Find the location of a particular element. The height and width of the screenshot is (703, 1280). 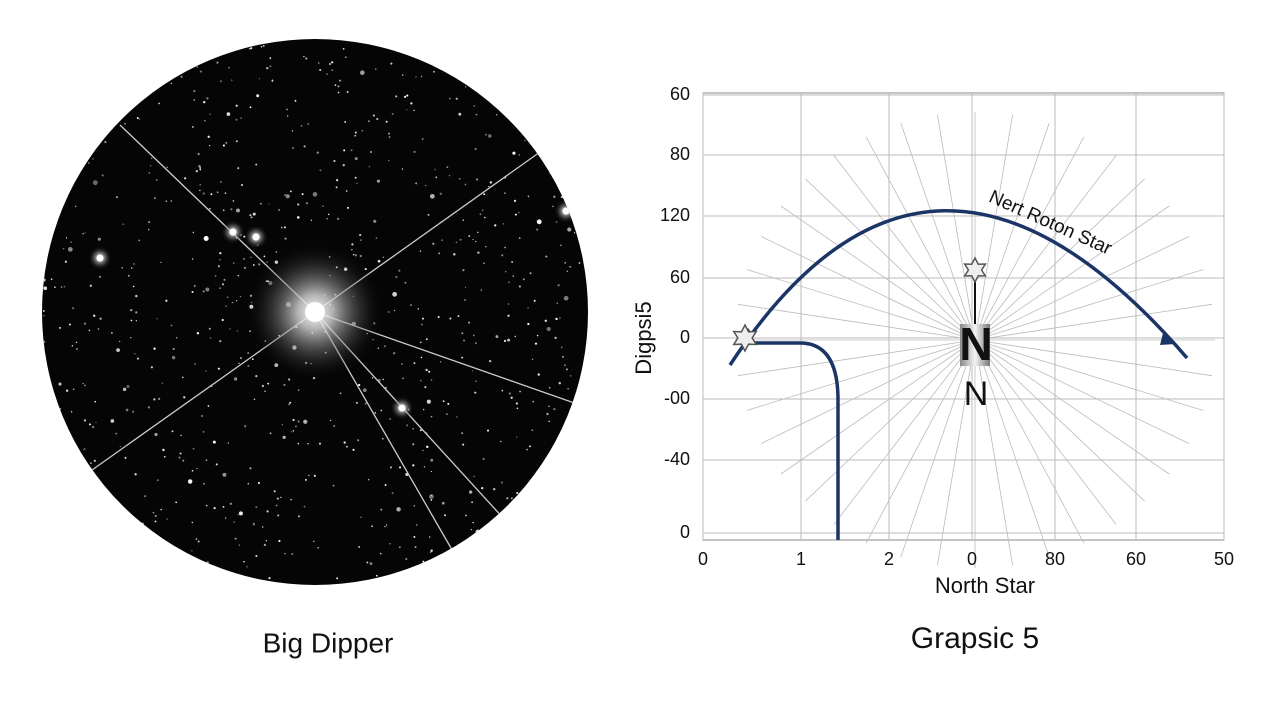

y-tick-label: 60 is located at coordinates (680, 277).